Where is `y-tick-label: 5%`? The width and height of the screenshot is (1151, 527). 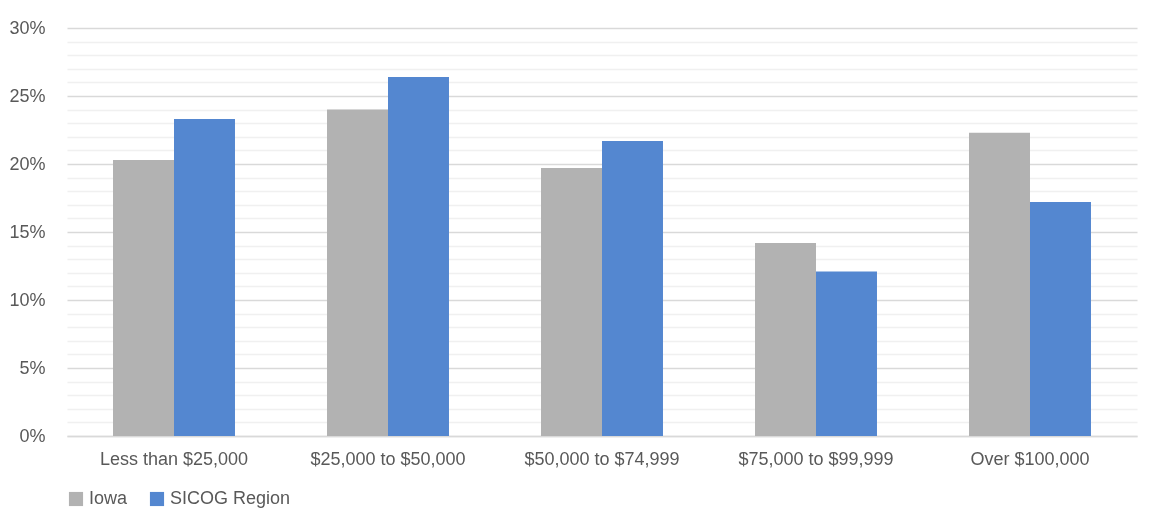
y-tick-label: 5% is located at coordinates (32, 367).